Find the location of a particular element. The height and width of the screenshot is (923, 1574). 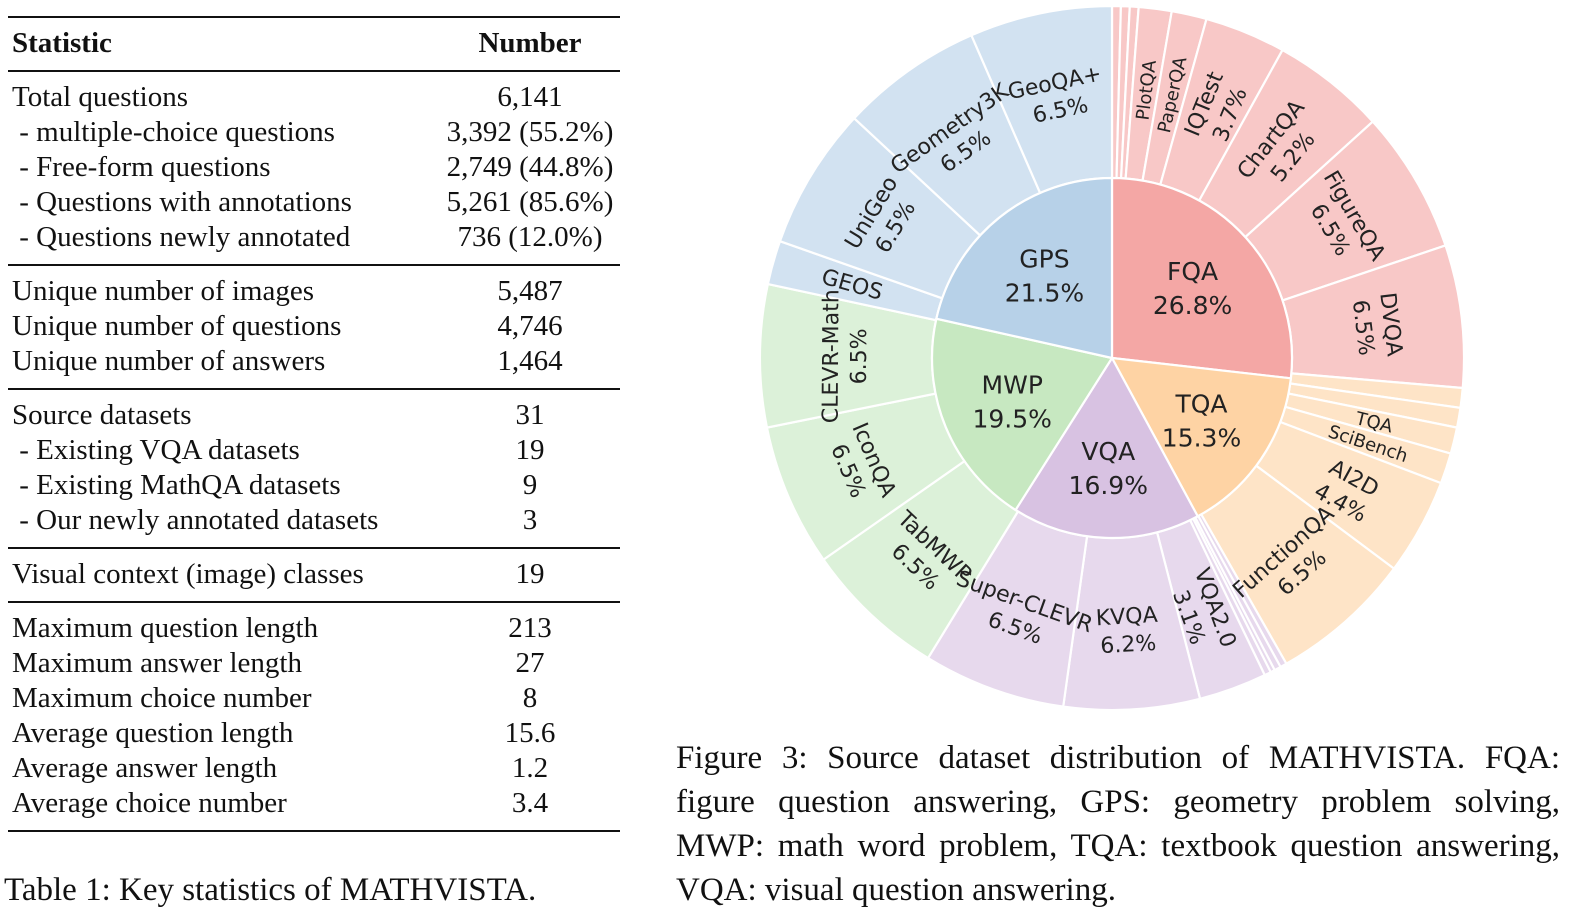

statistic-label: Source datasets is located at coordinates (102, 415).